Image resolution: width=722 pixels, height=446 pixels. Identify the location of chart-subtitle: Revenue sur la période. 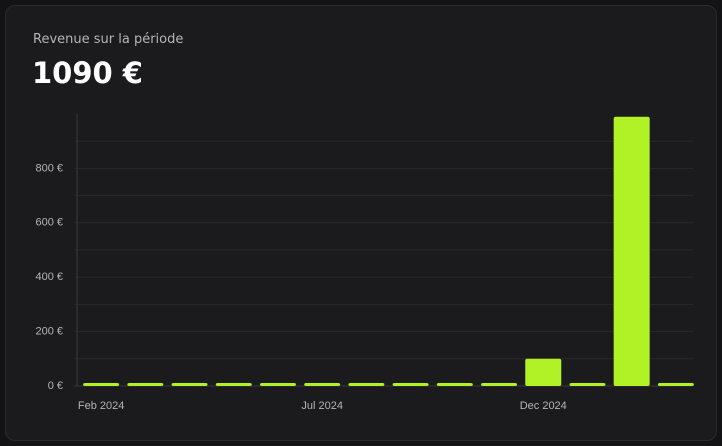
(108, 39).